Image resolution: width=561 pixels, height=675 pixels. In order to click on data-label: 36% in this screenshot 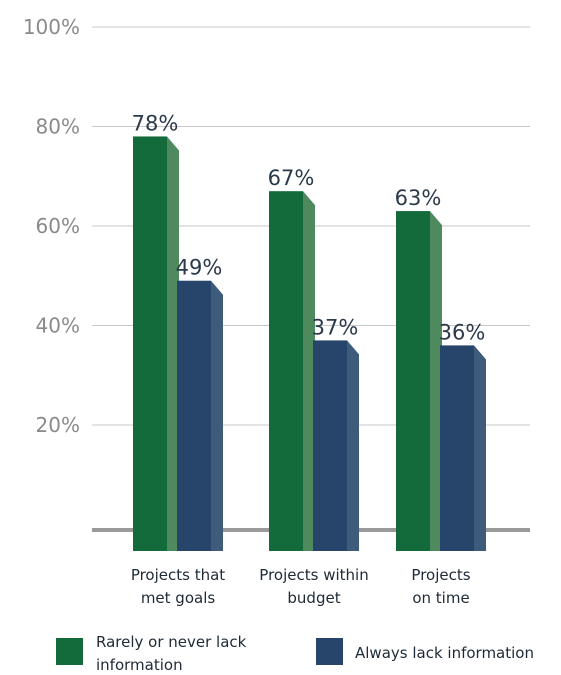, I will do `click(462, 332)`.